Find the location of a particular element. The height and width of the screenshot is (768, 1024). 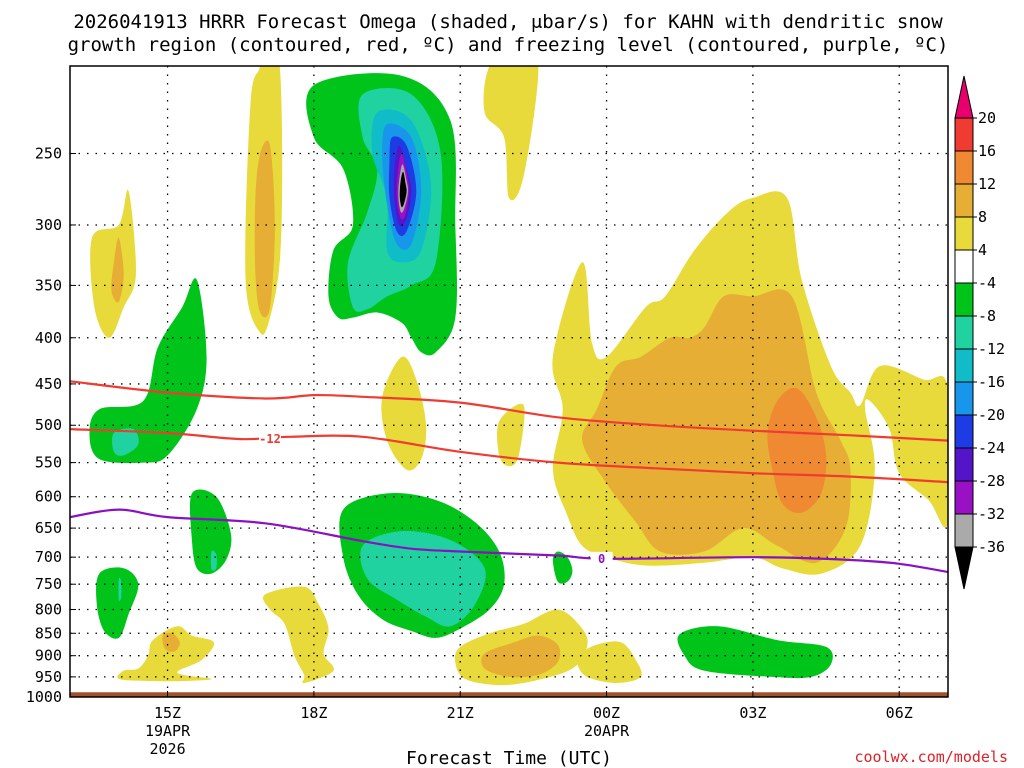

colorbar-label: -32 is located at coordinates (991, 514).